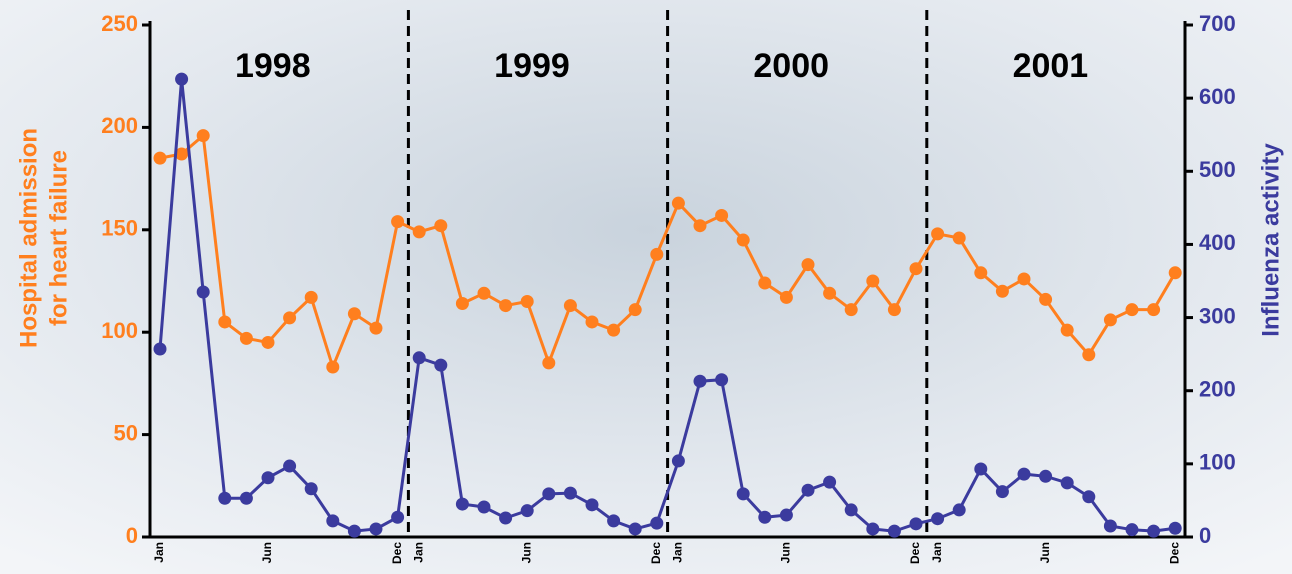 This screenshot has height=574, width=1292. What do you see at coordinates (1217, 23) in the screenshot?
I see `y2-tick-label: 700` at bounding box center [1217, 23].